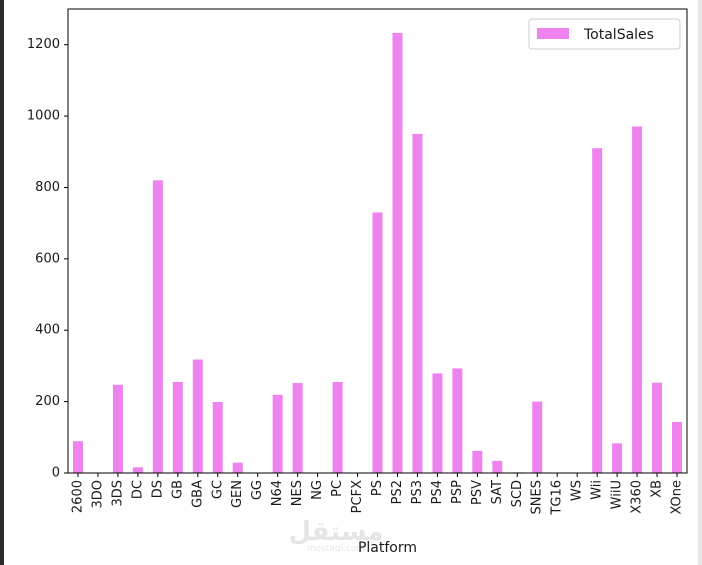  Describe the element at coordinates (597, 310) in the screenshot. I see `bar-Wii` at that location.